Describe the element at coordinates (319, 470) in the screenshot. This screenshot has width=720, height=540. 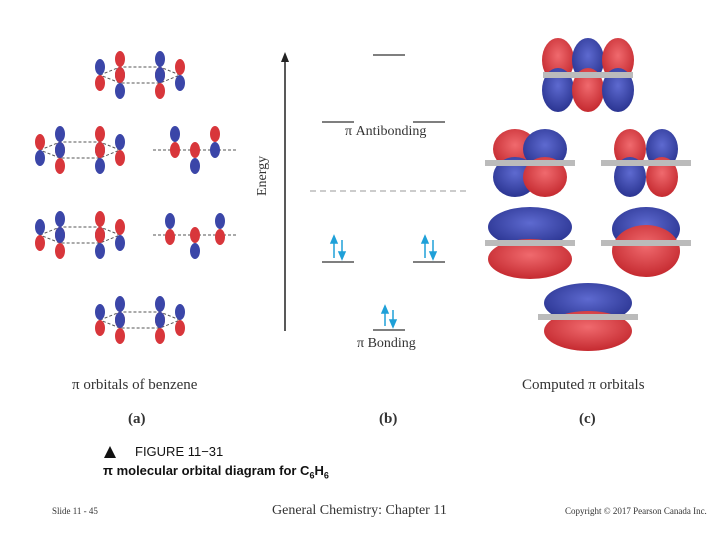
I see `figure-title-h: H` at that location.